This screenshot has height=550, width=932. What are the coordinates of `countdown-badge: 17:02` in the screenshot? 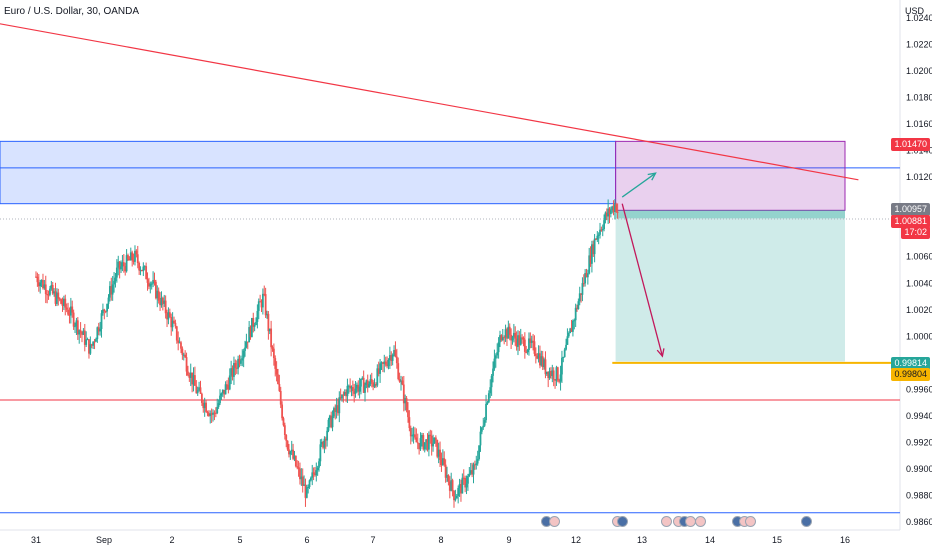 It's located at (915, 232).